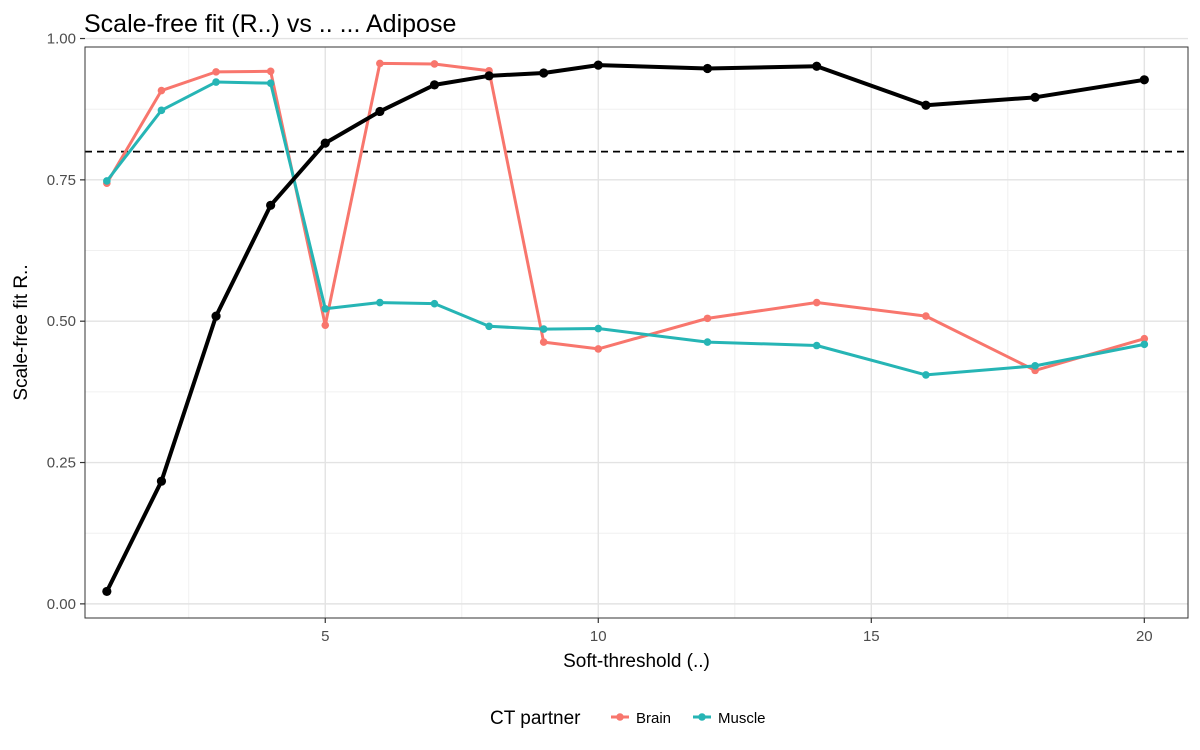  Describe the element at coordinates (61, 39) in the screenshot. I see `y-tick-label: 1.00` at that location.